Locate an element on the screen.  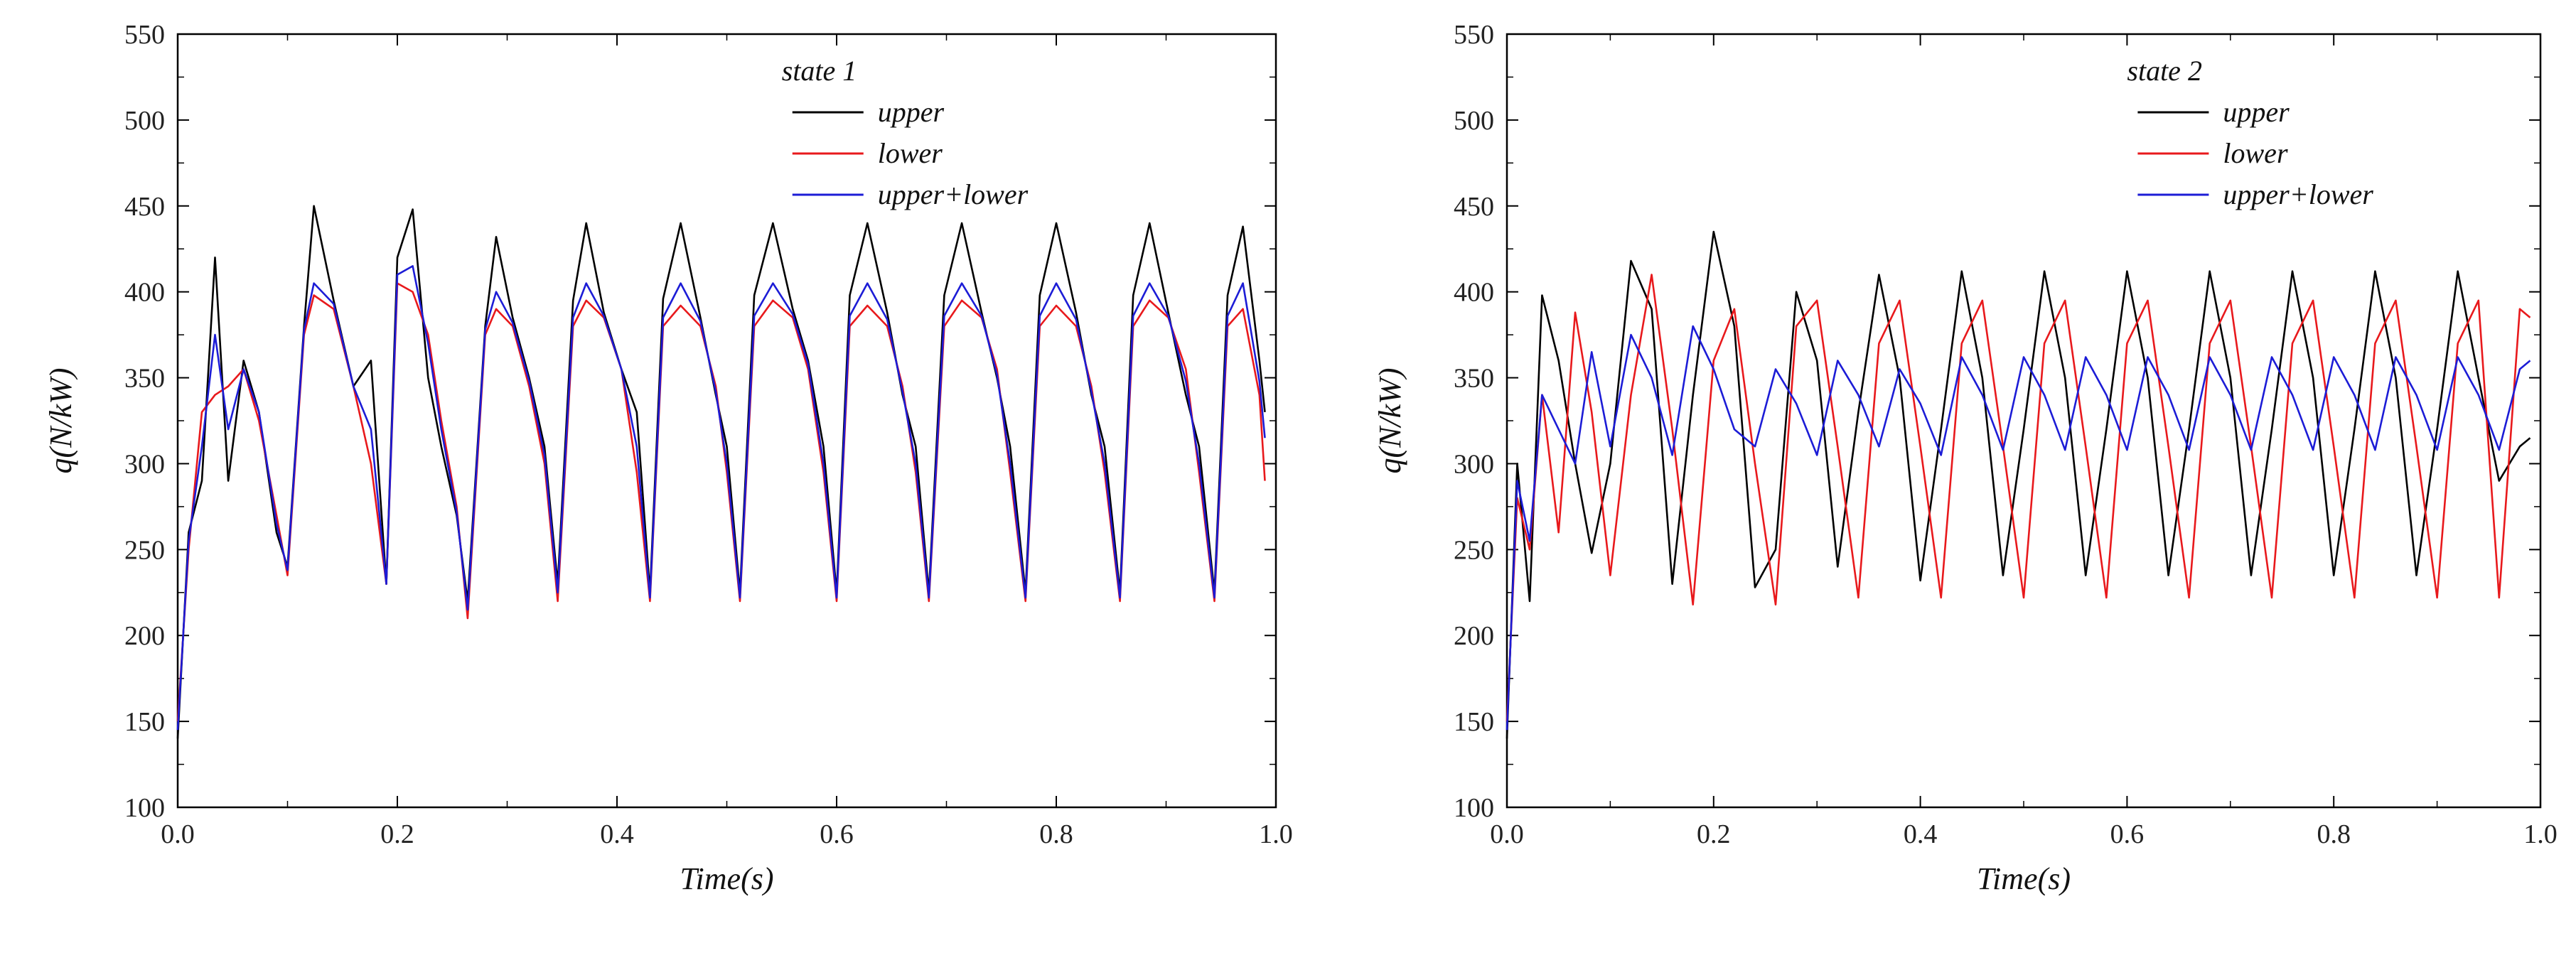
legend-title: state 2 is located at coordinates (2164, 71).